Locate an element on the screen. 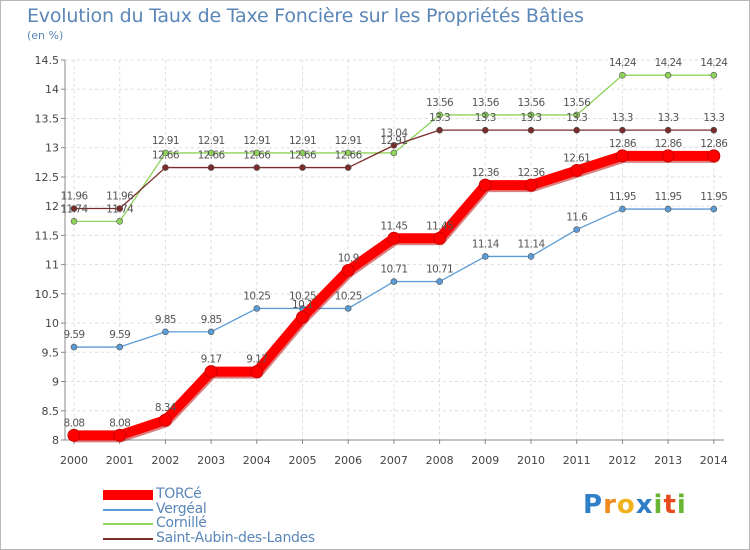 This screenshot has height=550, width=750. y-tick-label: 8.5 is located at coordinates (51, 411).